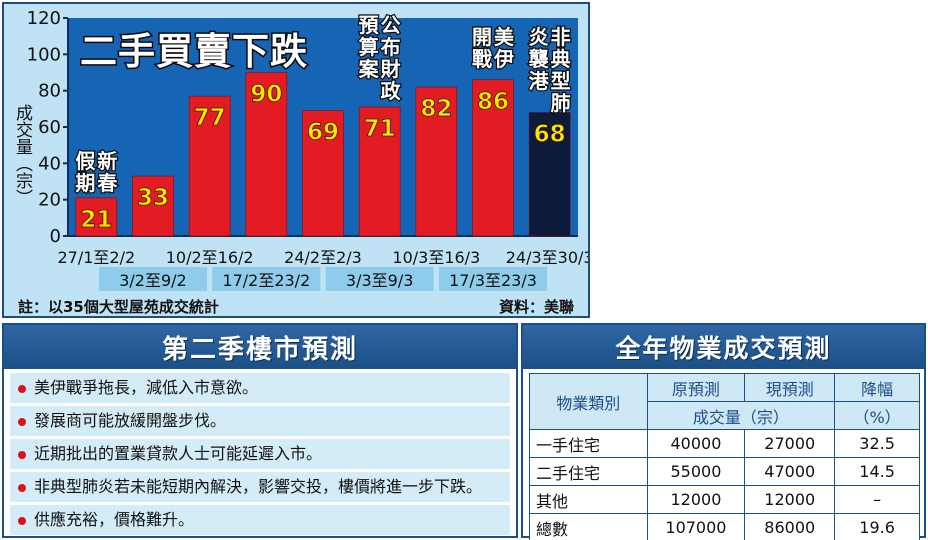  Describe the element at coordinates (696, 387) in the screenshot. I see `header-original: 原預測` at that location.